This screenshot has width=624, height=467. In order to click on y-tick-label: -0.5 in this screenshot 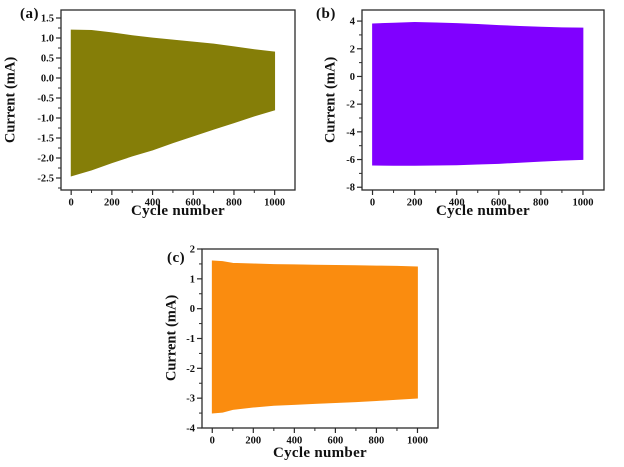, I will do `click(45, 99)`.